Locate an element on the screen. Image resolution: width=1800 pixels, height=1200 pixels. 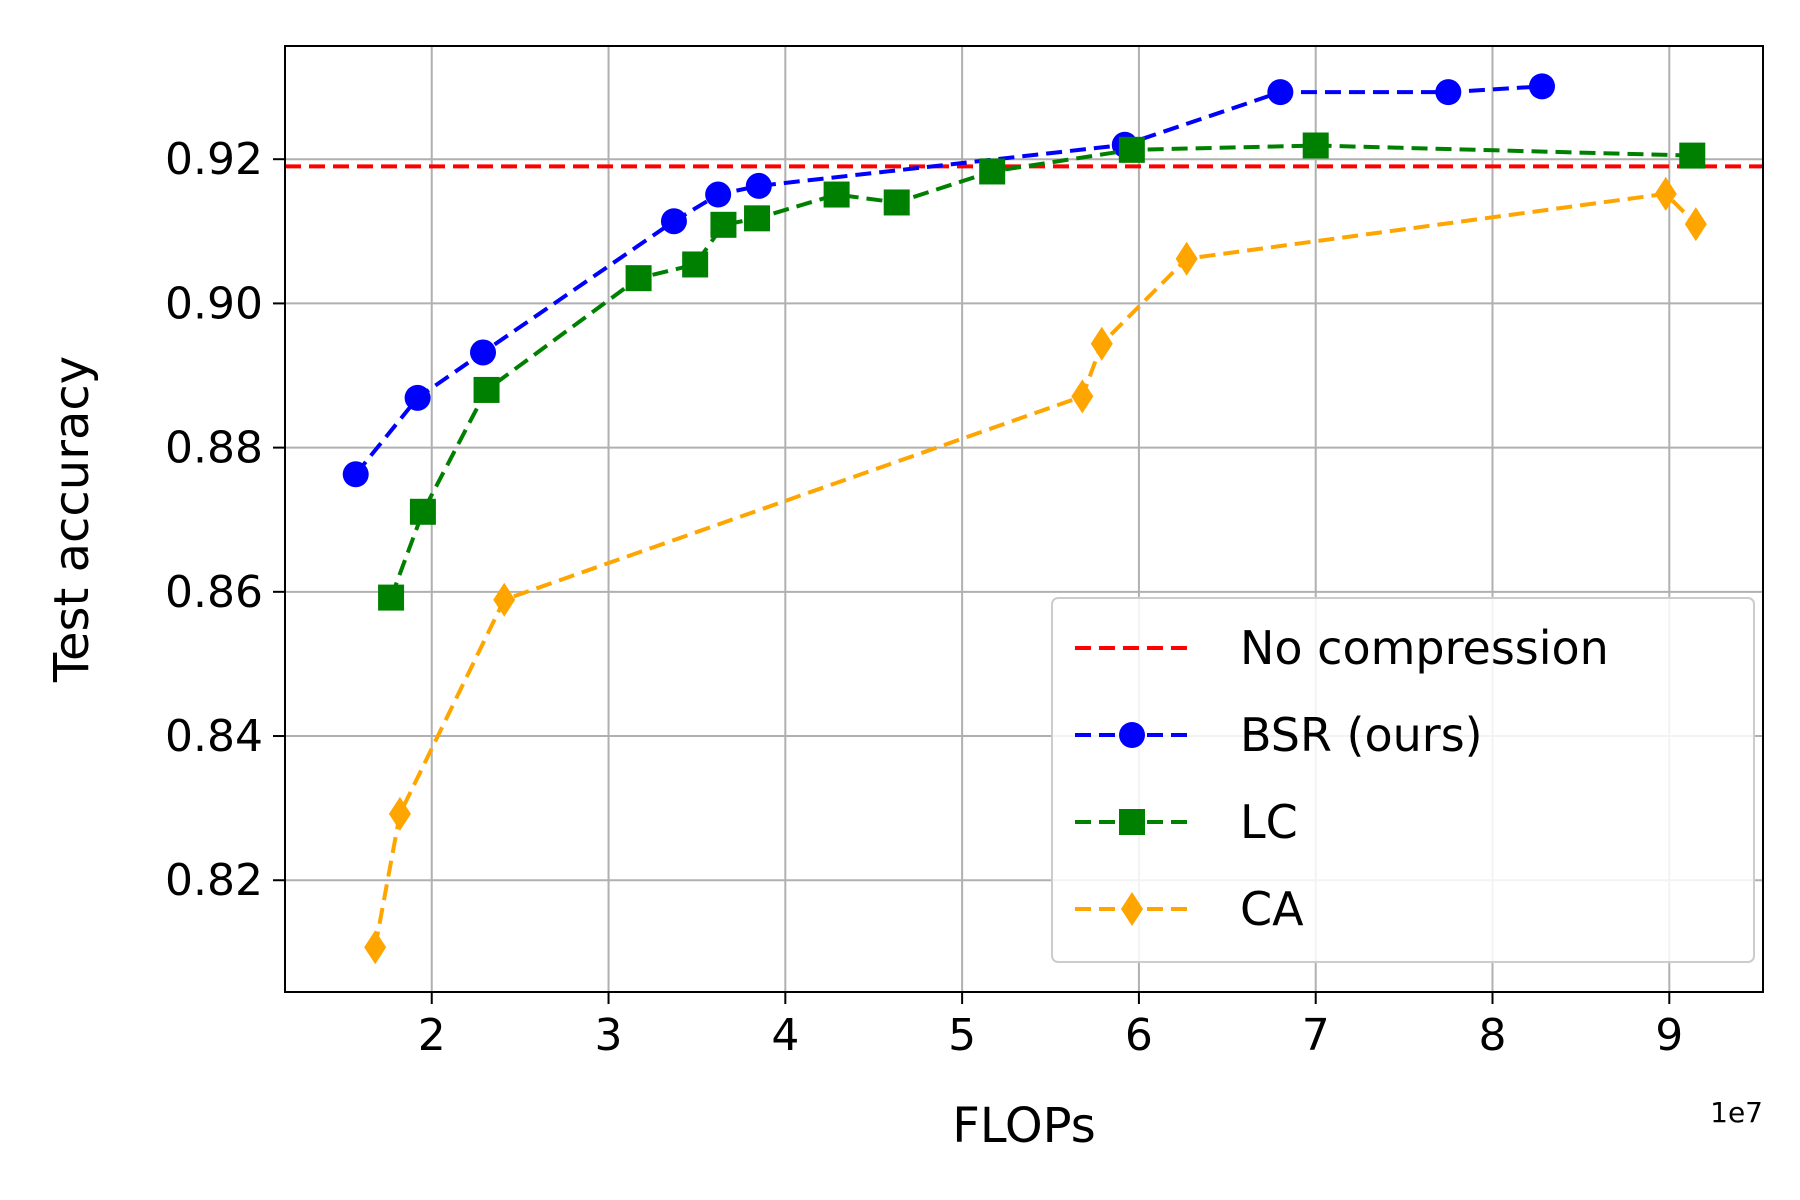
legend-entry: LC is located at coordinates (1186, 822).